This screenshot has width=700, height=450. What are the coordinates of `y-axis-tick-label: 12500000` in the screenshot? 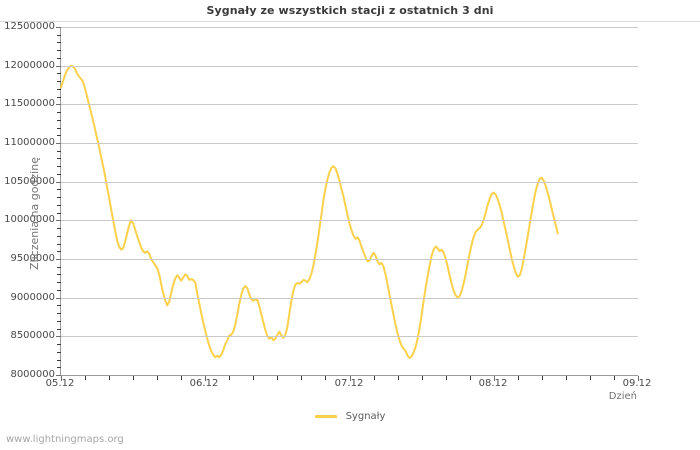 It's located at (29, 26).